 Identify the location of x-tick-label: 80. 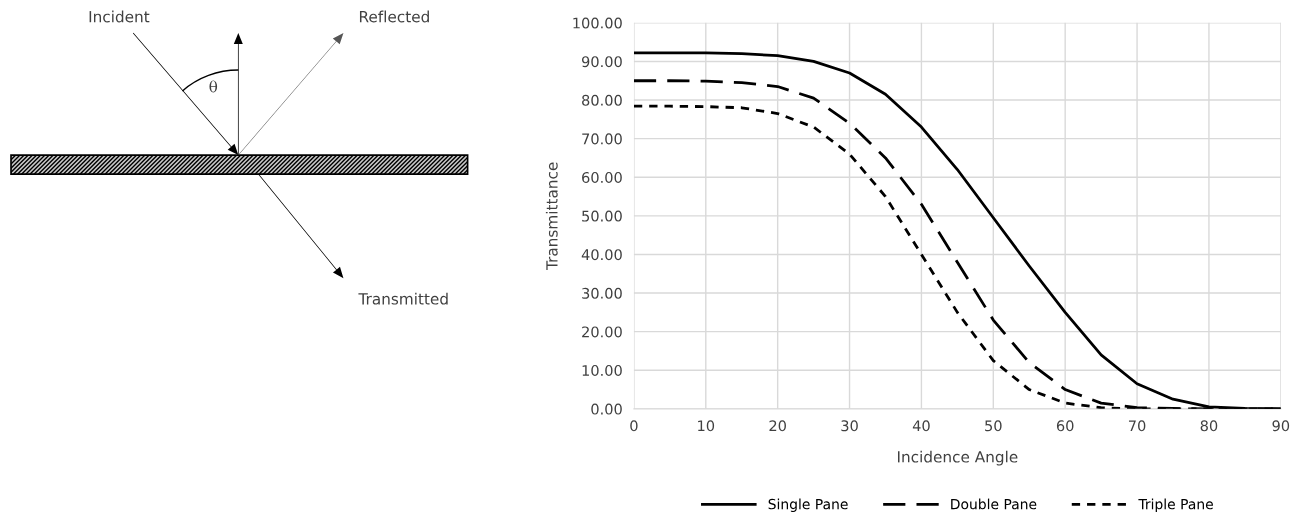
(1209, 426).